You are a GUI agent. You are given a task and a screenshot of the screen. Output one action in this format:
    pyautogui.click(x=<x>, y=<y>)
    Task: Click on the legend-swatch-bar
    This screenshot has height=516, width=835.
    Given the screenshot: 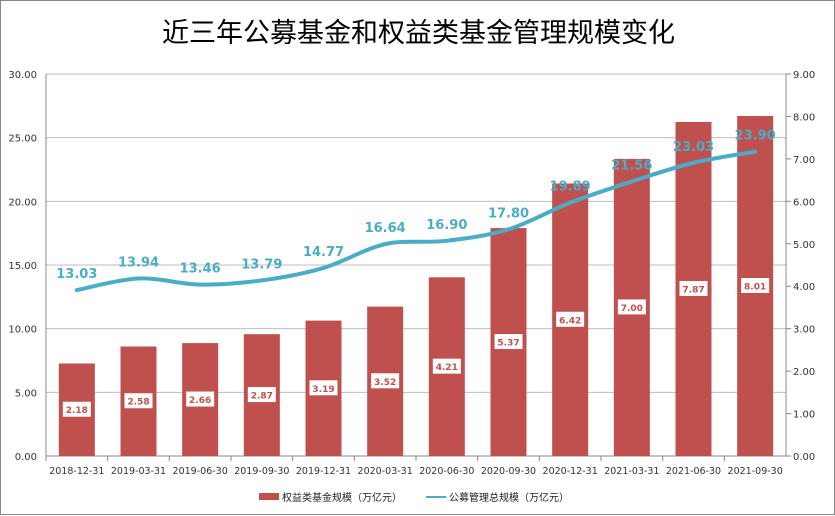 What is the action you would take?
    pyautogui.click(x=269, y=496)
    